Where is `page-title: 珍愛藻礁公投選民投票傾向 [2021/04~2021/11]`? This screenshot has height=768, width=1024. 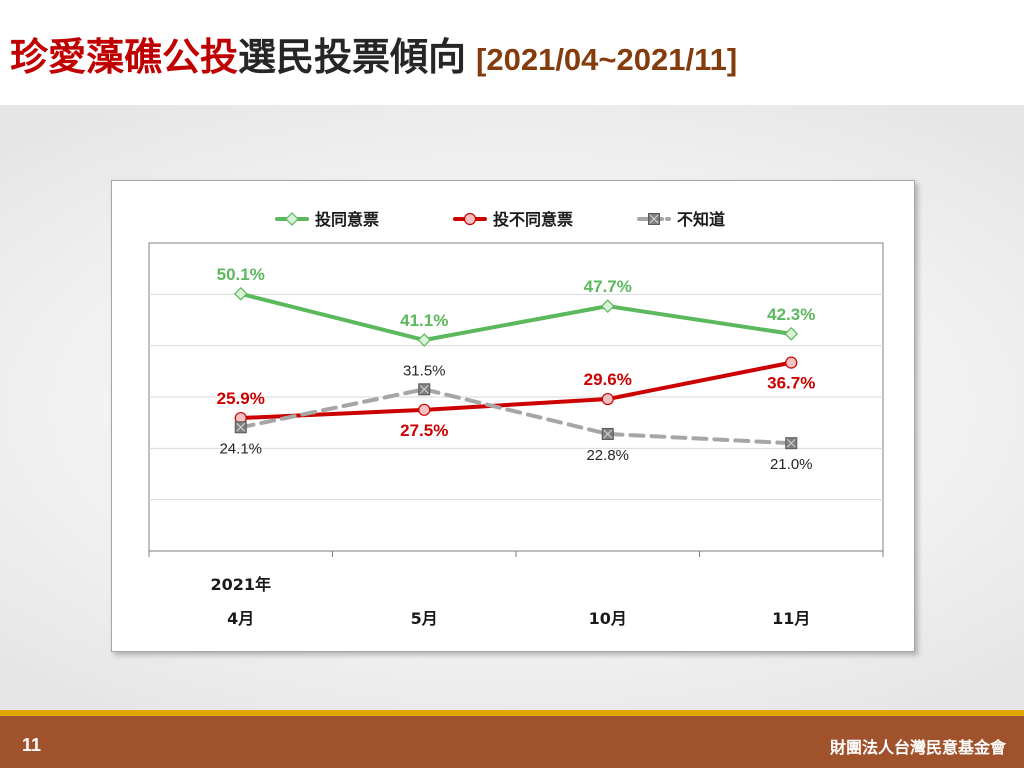
page-title: 珍愛藻礁公投選民投票傾向 [2021/04~2021/11] is located at coordinates (373, 57).